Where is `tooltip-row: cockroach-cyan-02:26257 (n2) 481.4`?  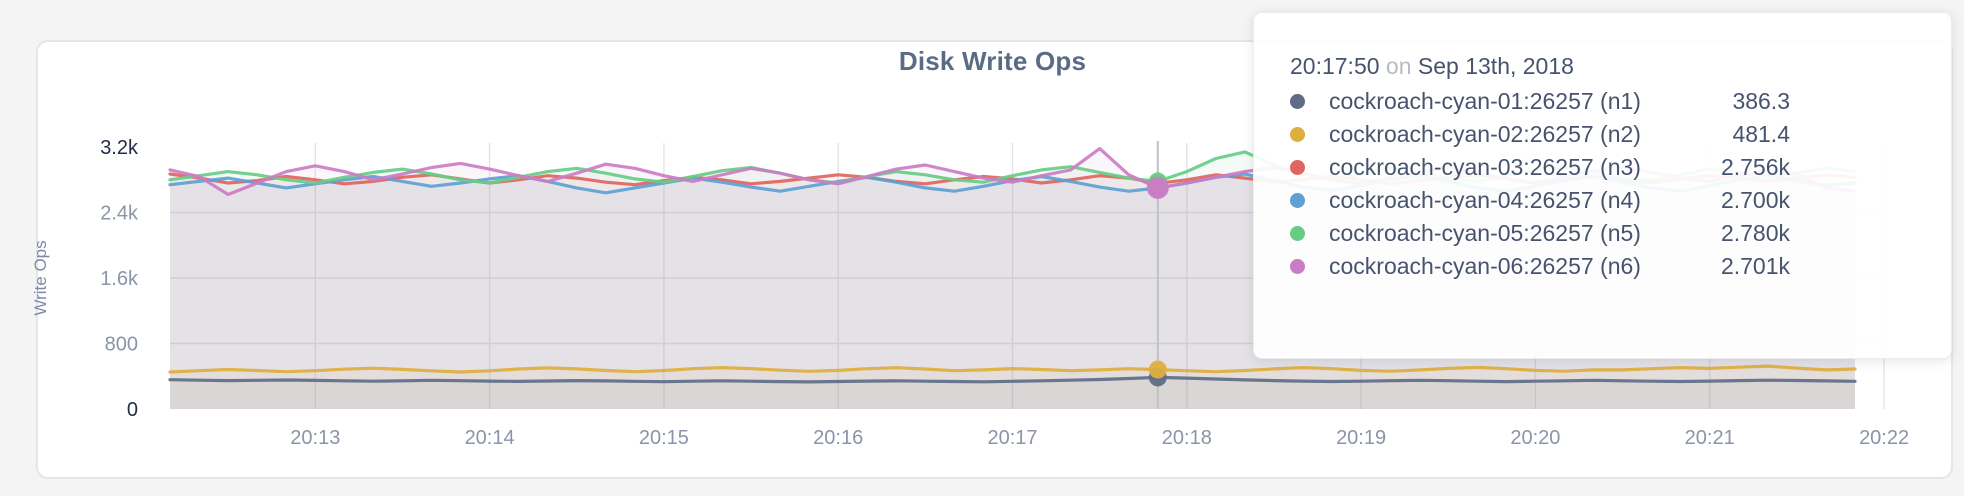 tooltip-row: cockroach-cyan-02:26257 (n2) 481.4 is located at coordinates (1522, 134).